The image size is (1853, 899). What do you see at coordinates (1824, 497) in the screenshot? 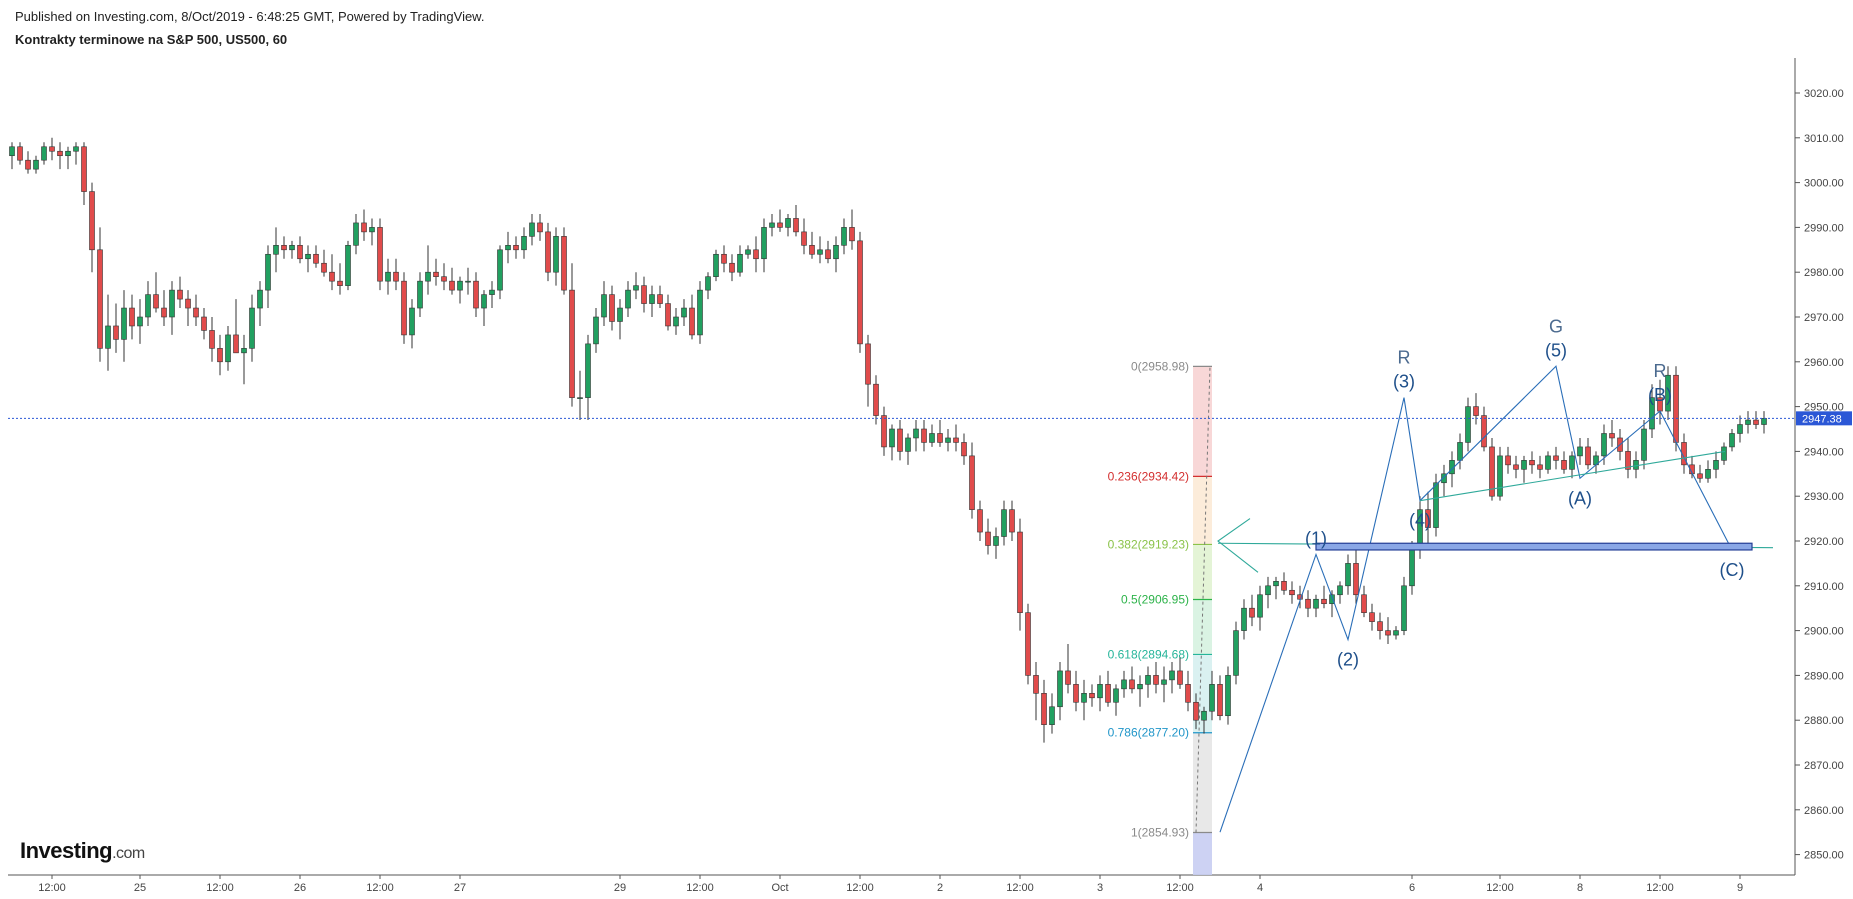
I see `y-tick-label: 2930.00` at bounding box center [1824, 497].